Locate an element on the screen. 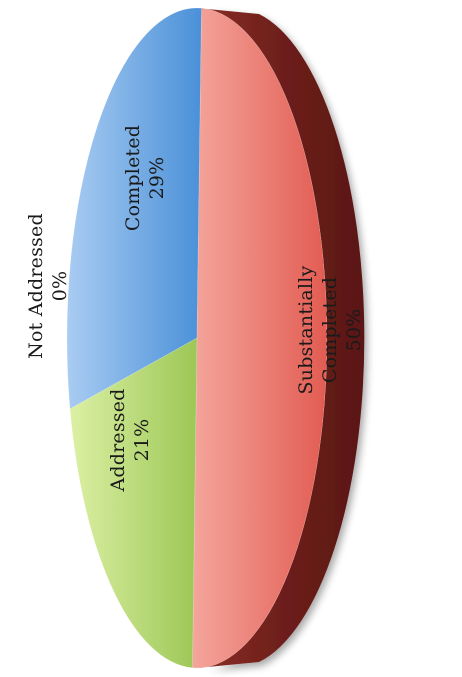 The height and width of the screenshot is (677, 462). label-substantially-completed: Substantially Completed 50% is located at coordinates (330, 329).